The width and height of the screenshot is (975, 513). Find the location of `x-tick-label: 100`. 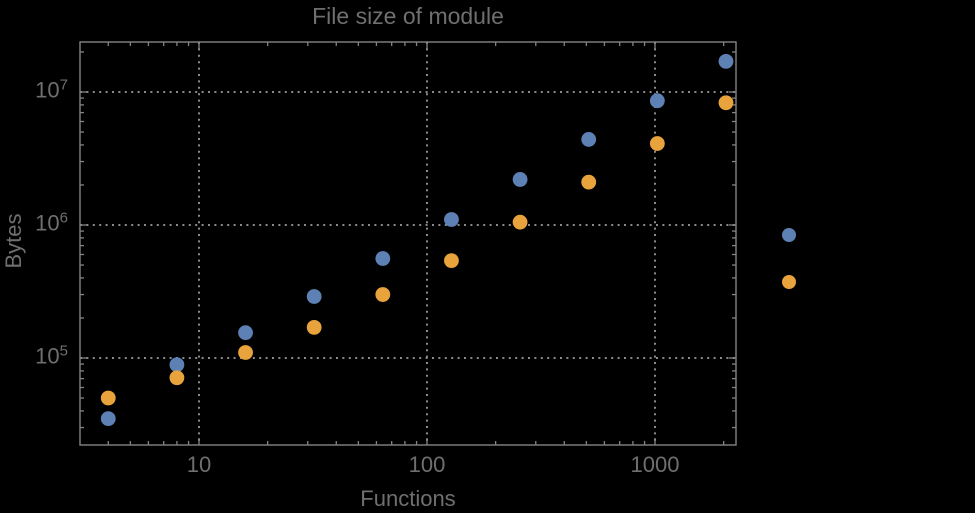

x-tick-label: 100 is located at coordinates (427, 464).